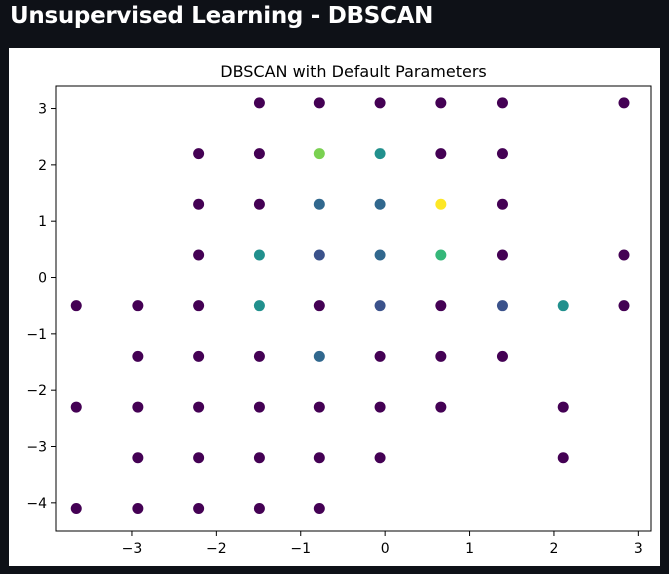 The height and width of the screenshot is (574, 669). What do you see at coordinates (385, 549) in the screenshot?
I see `x-tick-label: 0` at bounding box center [385, 549].